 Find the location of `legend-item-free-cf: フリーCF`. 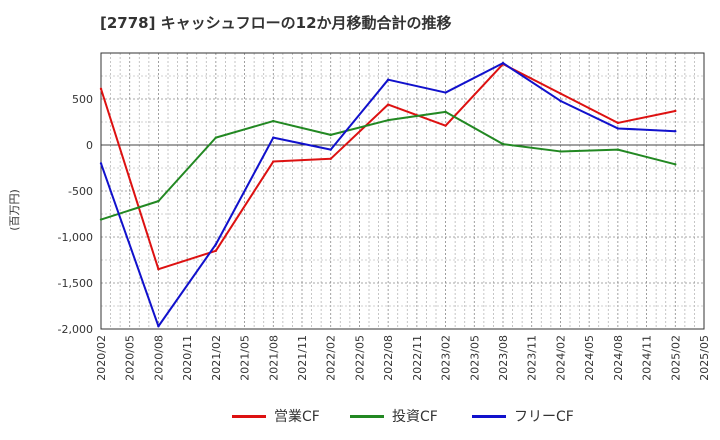

legend-item-free-cf: フリーCF is located at coordinates (523, 416).